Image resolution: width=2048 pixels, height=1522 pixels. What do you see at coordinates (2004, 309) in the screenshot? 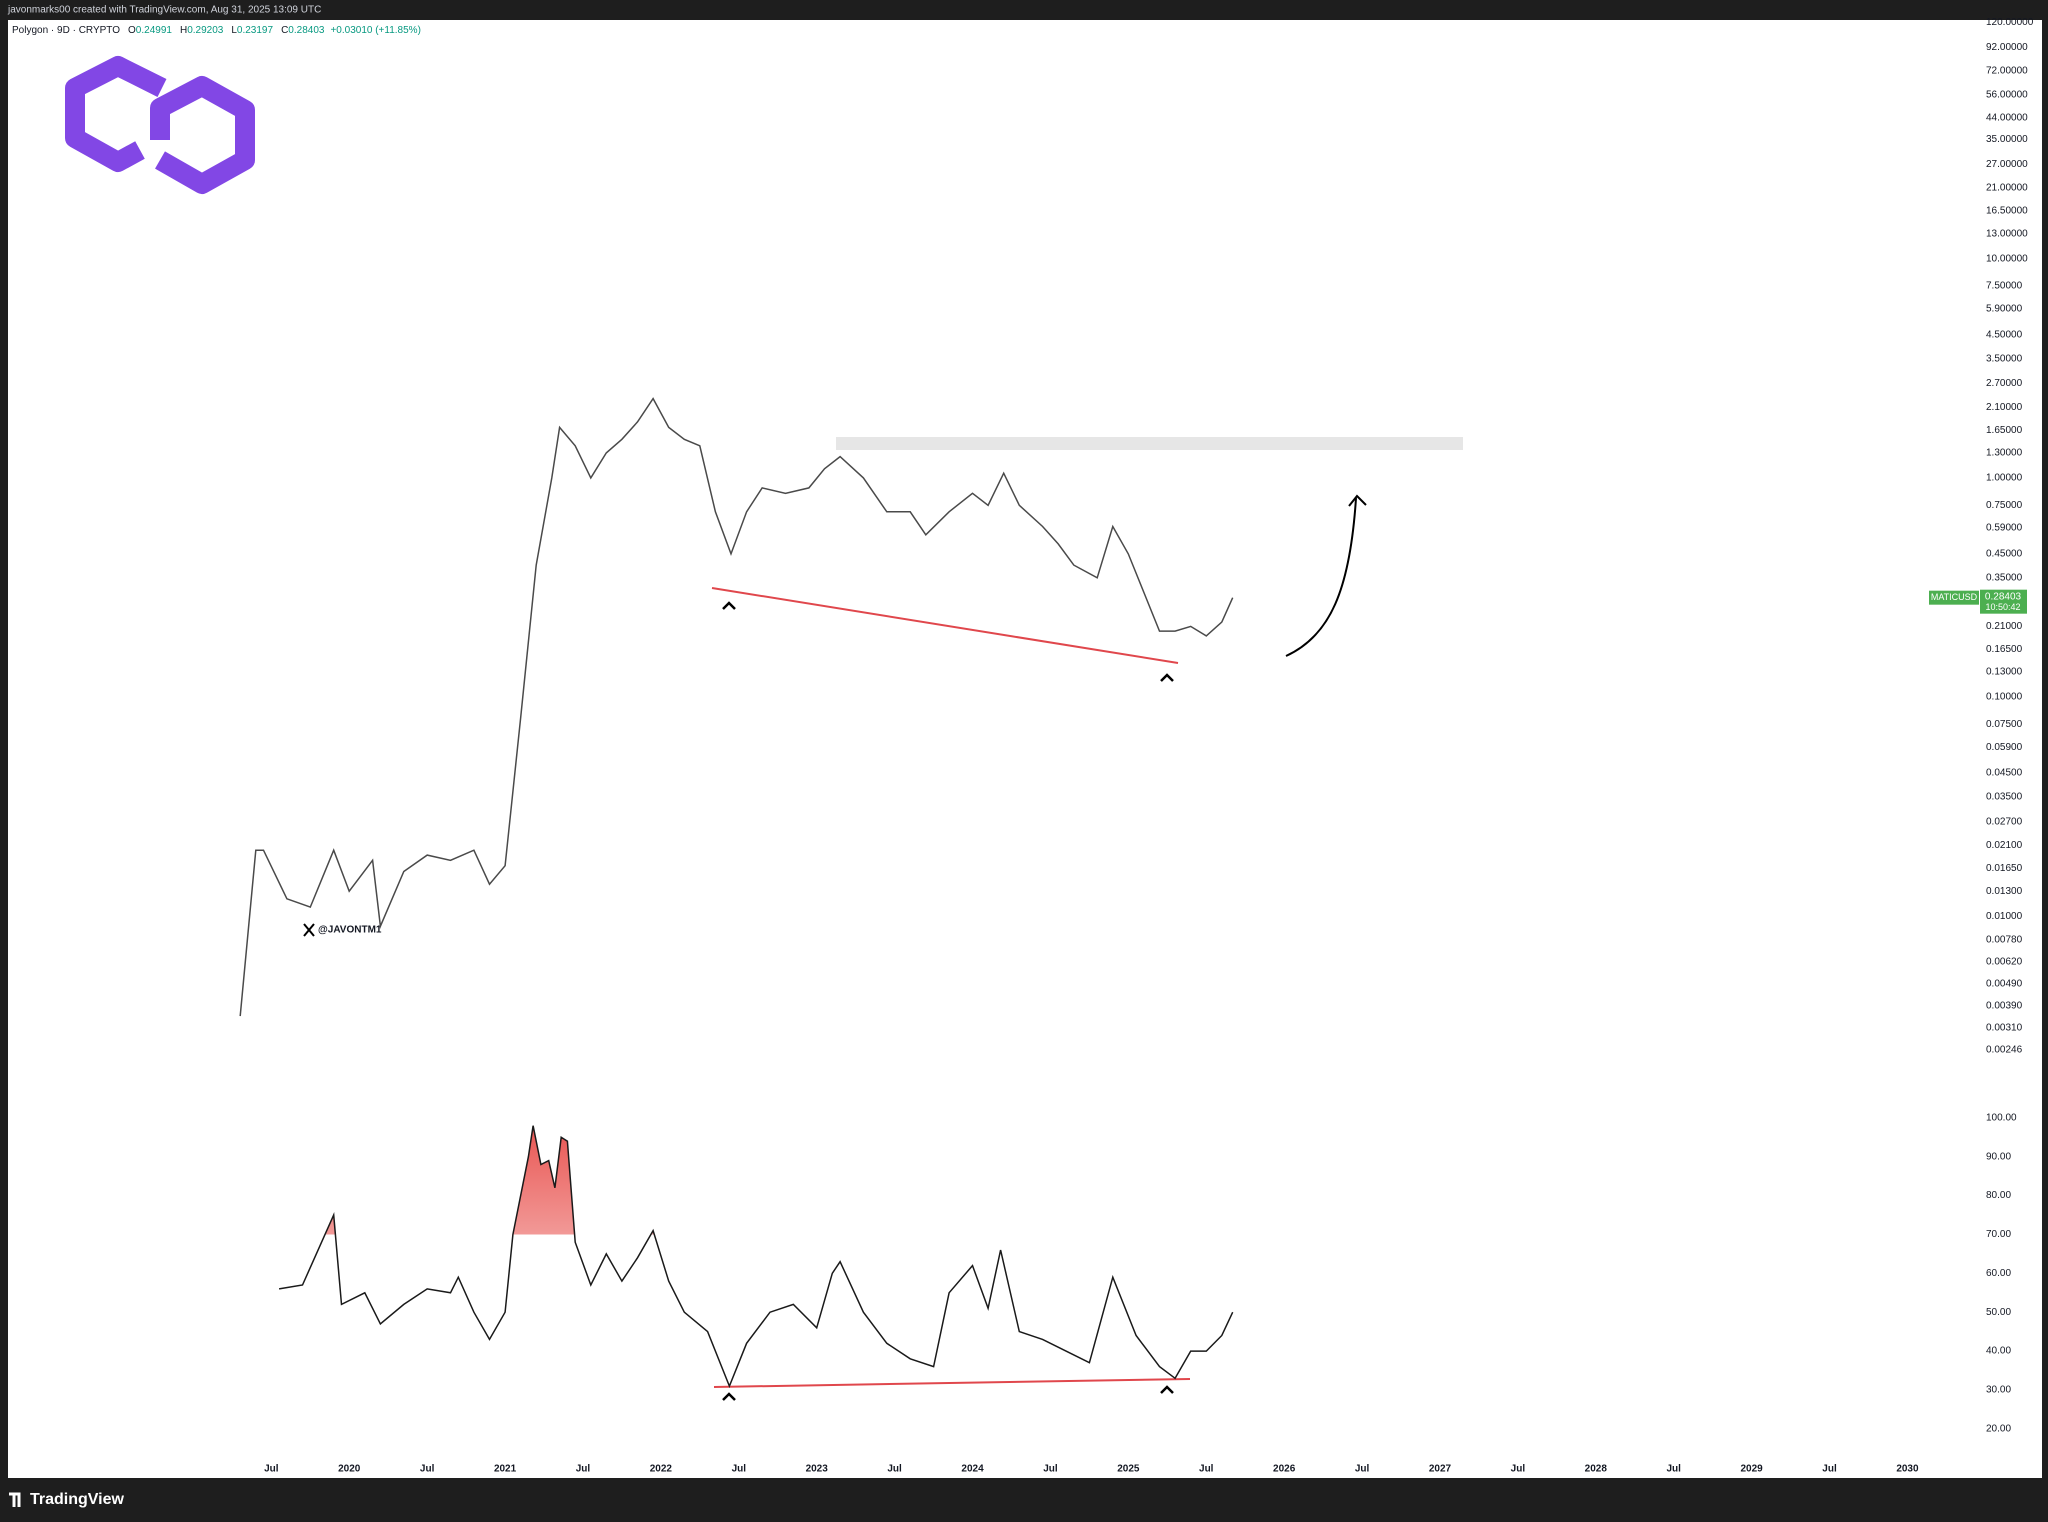
I see `y-tick-label: 5.90000` at bounding box center [2004, 309].